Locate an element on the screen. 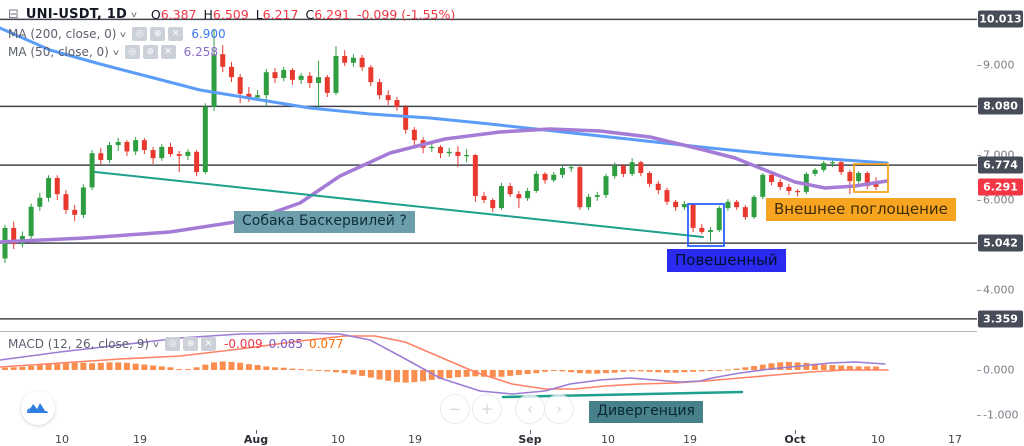 The height and width of the screenshot is (446, 1024). ma50-value: 6.258 is located at coordinates (201, 52).